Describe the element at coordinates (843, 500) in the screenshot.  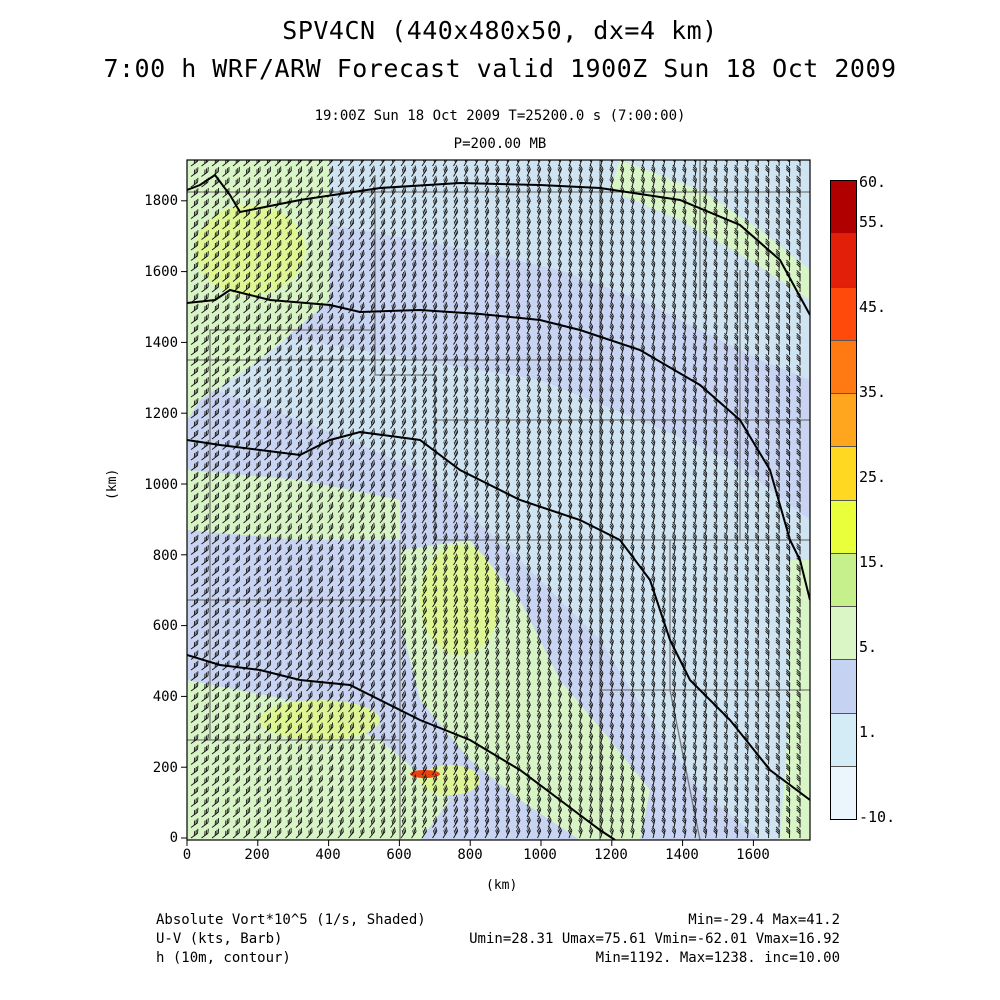
I see `colorbar` at that location.